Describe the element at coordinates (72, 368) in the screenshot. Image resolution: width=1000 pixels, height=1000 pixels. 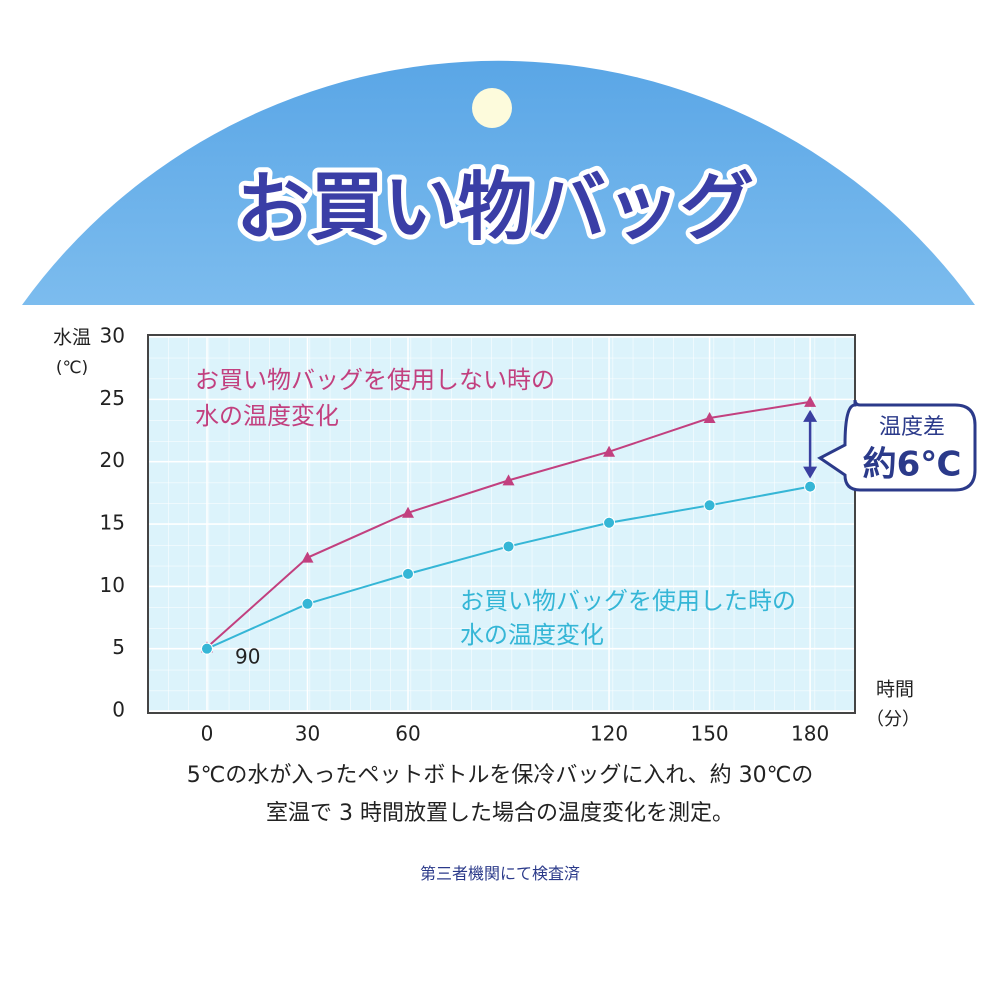
I see `y-axis-unit: (℃)` at that location.